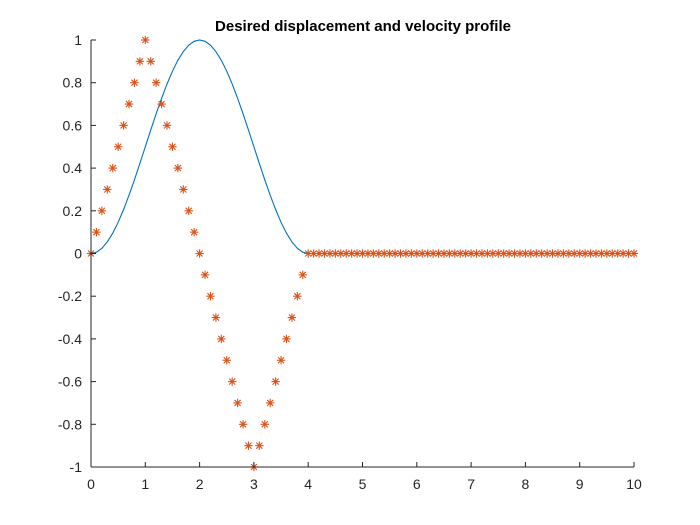  What do you see at coordinates (363, 484) in the screenshot?
I see `x-tick-label: 5` at bounding box center [363, 484].